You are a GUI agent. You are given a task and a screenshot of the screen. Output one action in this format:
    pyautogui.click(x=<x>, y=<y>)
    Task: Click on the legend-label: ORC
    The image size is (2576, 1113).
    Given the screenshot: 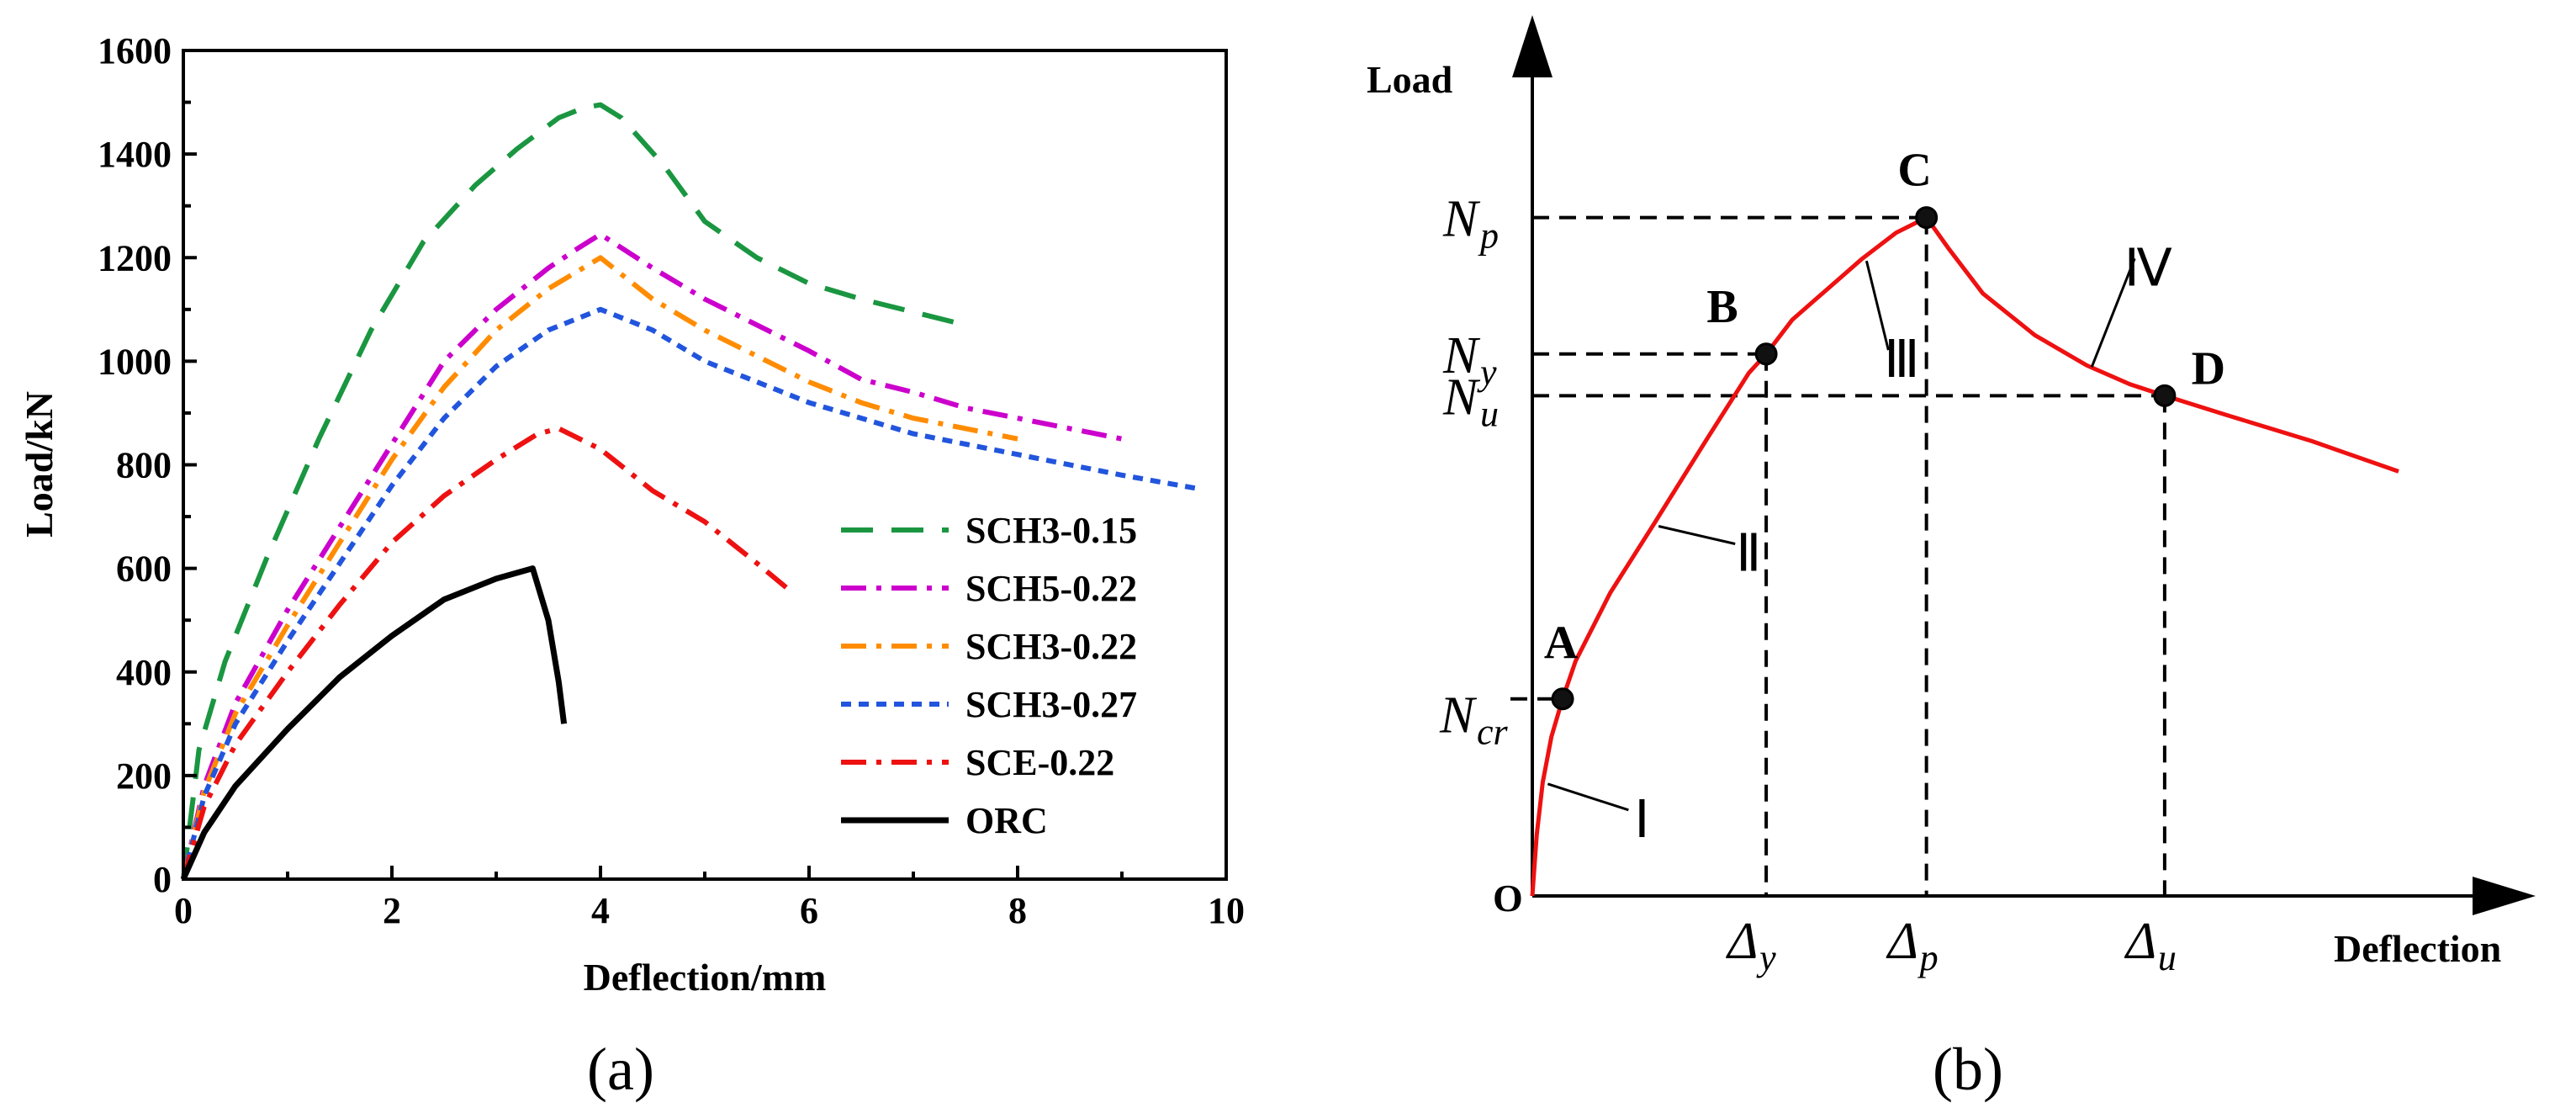 What is the action you would take?
    pyautogui.click(x=1006, y=820)
    